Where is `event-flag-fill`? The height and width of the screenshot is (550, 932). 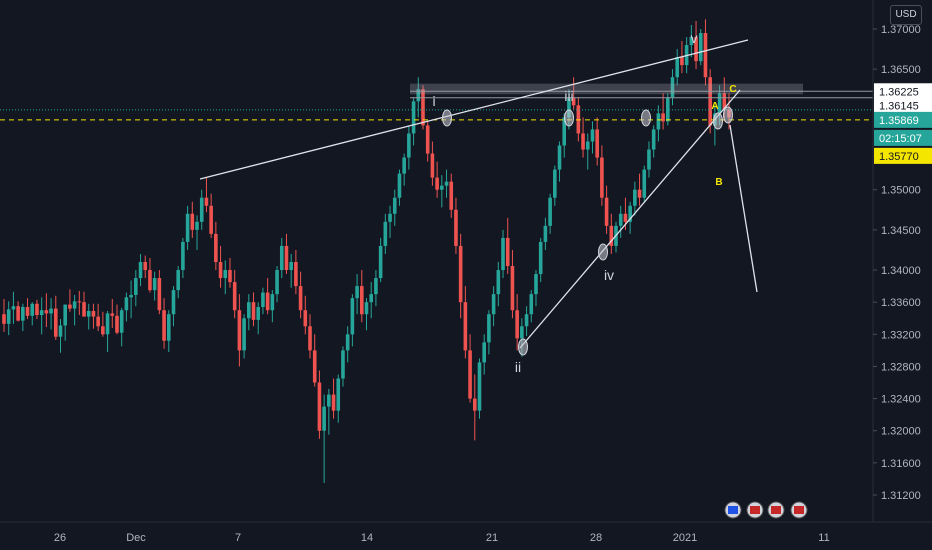
event-flag-fill is located at coordinates (755, 510).